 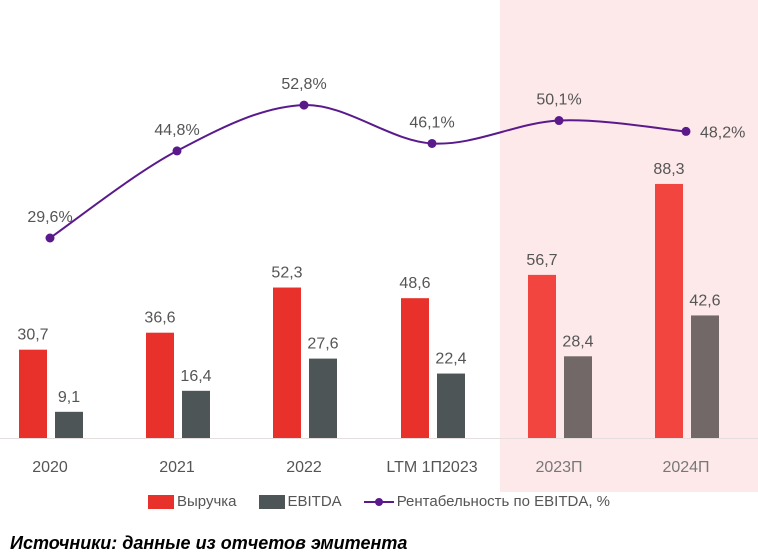 What do you see at coordinates (195, 376) in the screenshot?
I see `ebitda-label: 16,4` at bounding box center [195, 376].